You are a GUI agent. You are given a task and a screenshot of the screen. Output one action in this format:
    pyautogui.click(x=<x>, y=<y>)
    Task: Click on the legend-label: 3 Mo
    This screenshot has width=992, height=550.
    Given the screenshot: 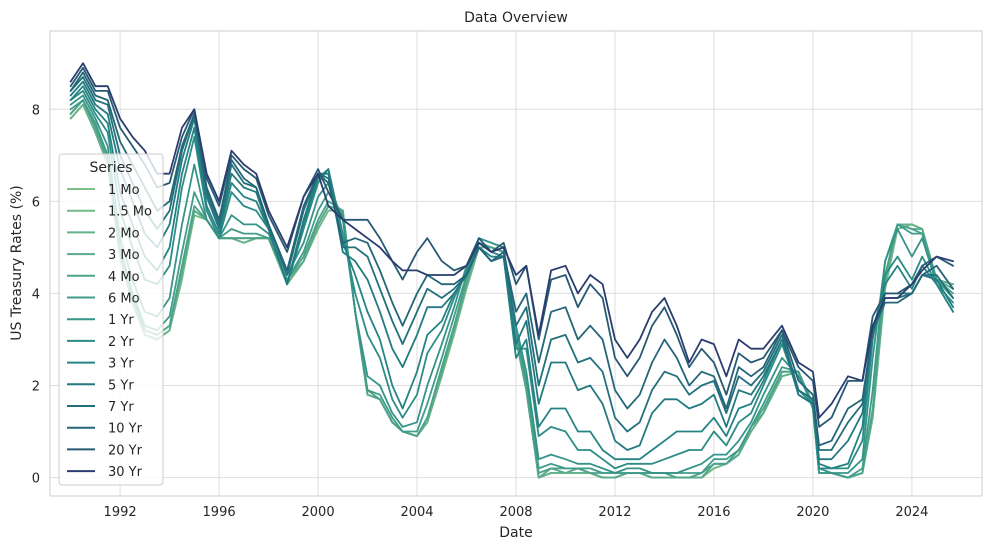 What is the action you would take?
    pyautogui.click(x=124, y=255)
    